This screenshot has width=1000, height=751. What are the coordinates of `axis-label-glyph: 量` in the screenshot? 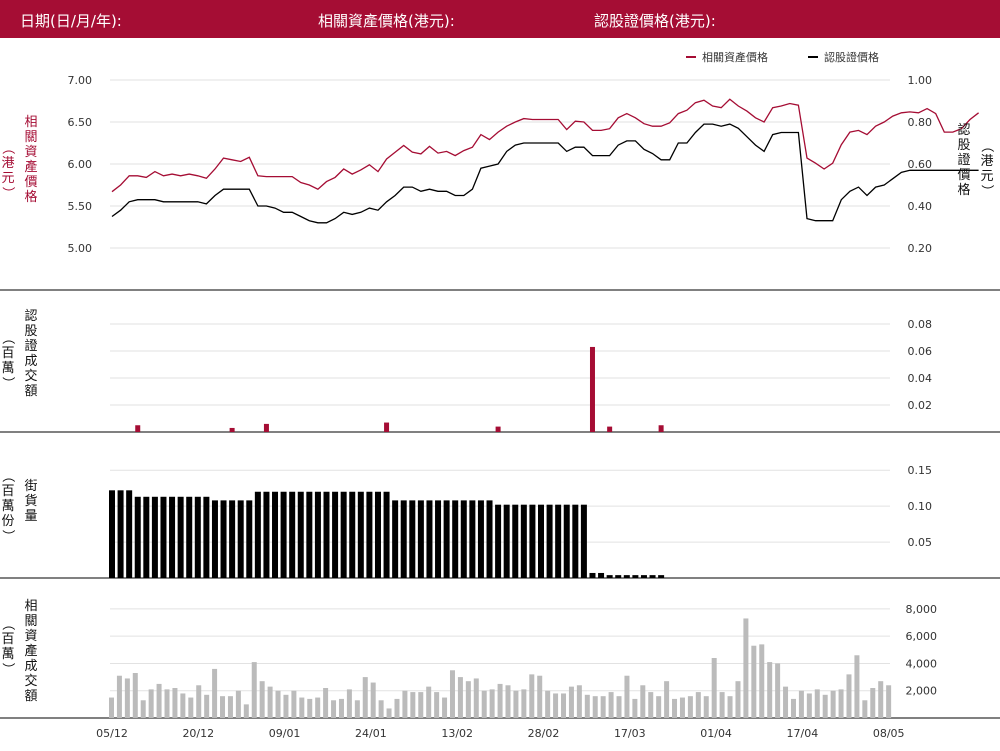 It's located at (30, 516).